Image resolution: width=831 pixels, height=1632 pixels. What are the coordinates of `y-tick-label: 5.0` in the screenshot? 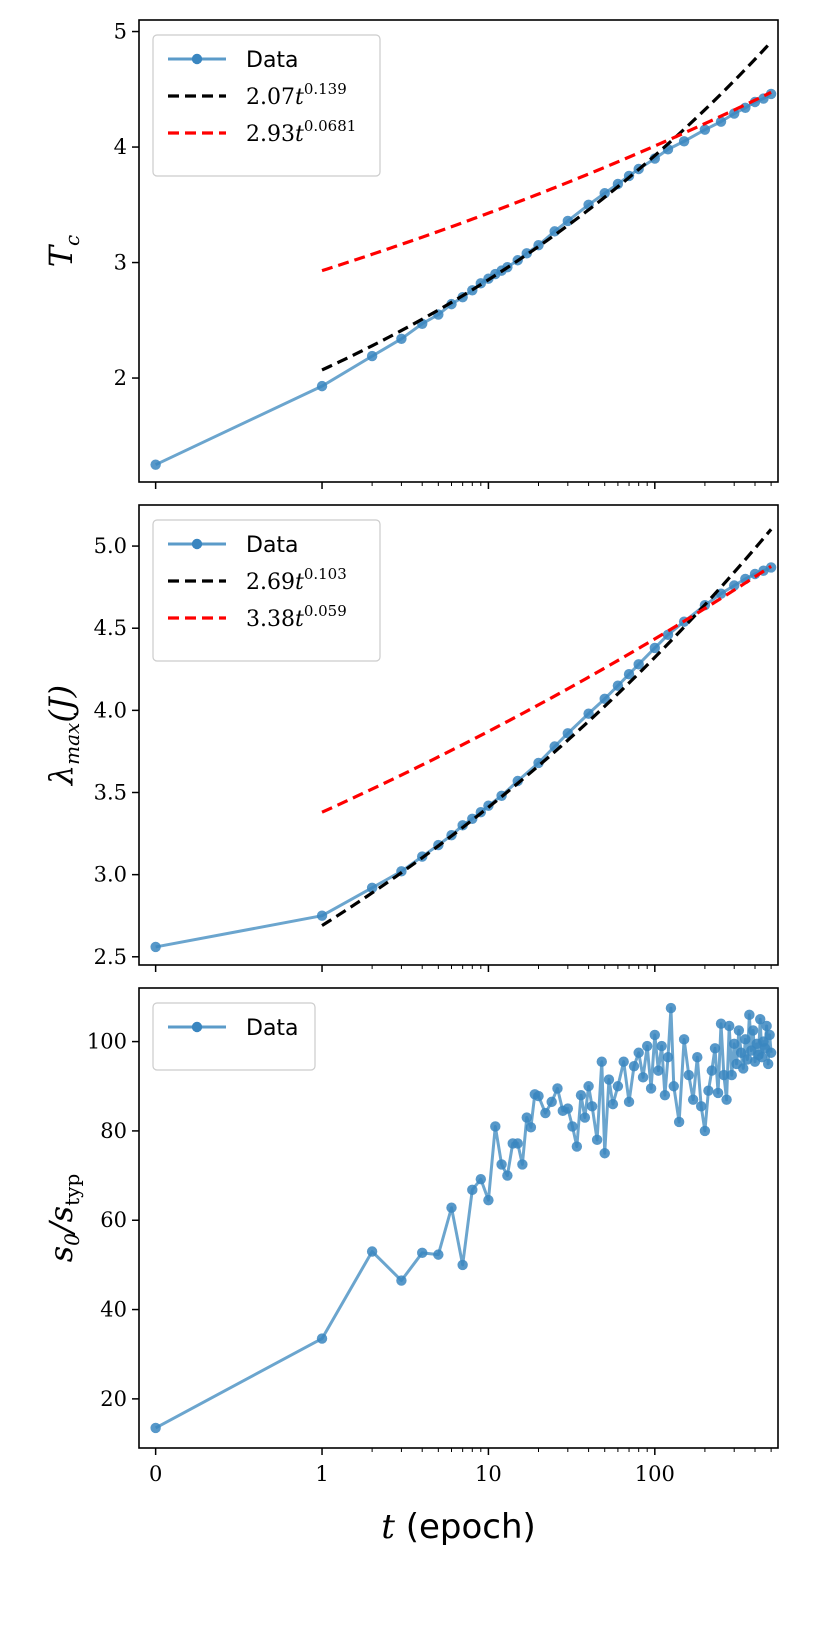 It's located at (110, 546).